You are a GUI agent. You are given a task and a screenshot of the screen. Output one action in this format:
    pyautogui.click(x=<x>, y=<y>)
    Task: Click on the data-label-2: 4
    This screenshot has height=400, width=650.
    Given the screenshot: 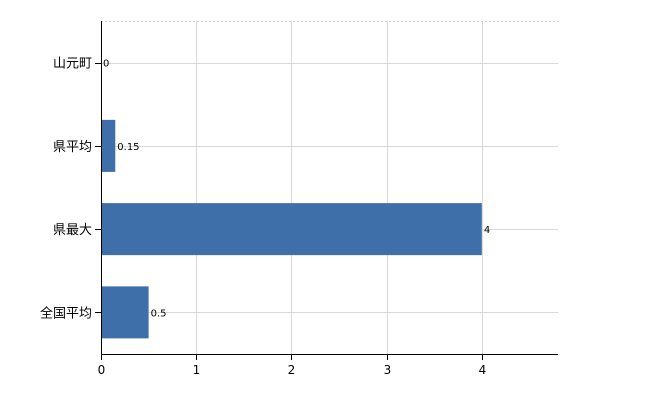 What is the action you would take?
    pyautogui.click(x=487, y=230)
    